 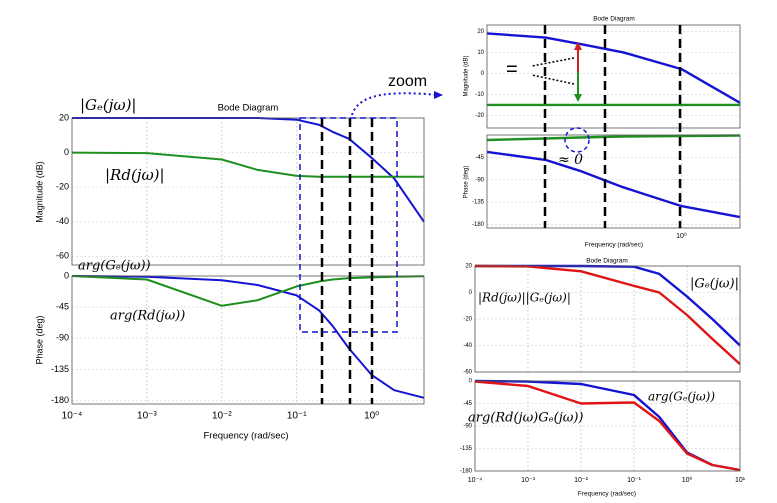 I want to click on annotation: |Rd(jω)||Gₑ(jω)|, so click(x=524, y=298).